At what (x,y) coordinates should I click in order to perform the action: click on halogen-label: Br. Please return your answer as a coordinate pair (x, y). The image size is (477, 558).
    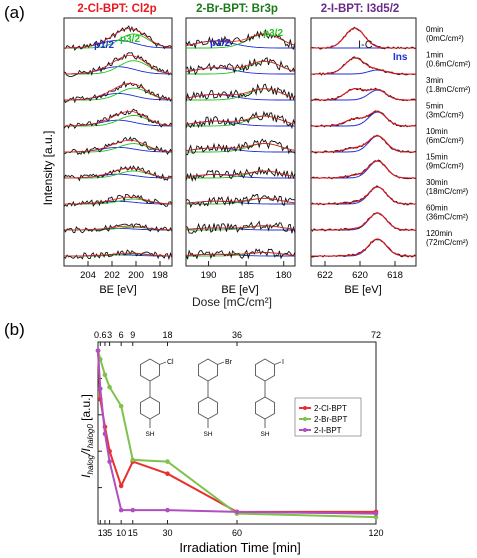
    Looking at the image, I should click on (229, 362).